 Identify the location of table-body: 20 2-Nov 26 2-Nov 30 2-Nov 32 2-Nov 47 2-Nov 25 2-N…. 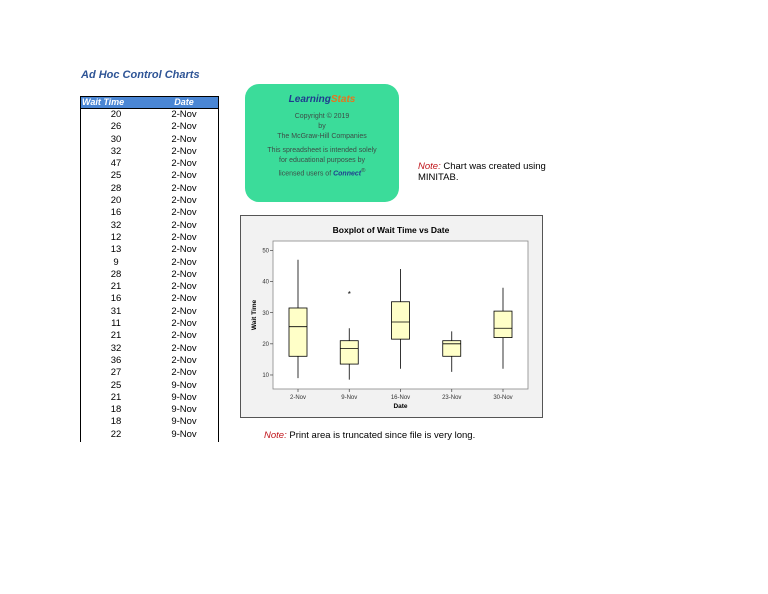
(149, 275).